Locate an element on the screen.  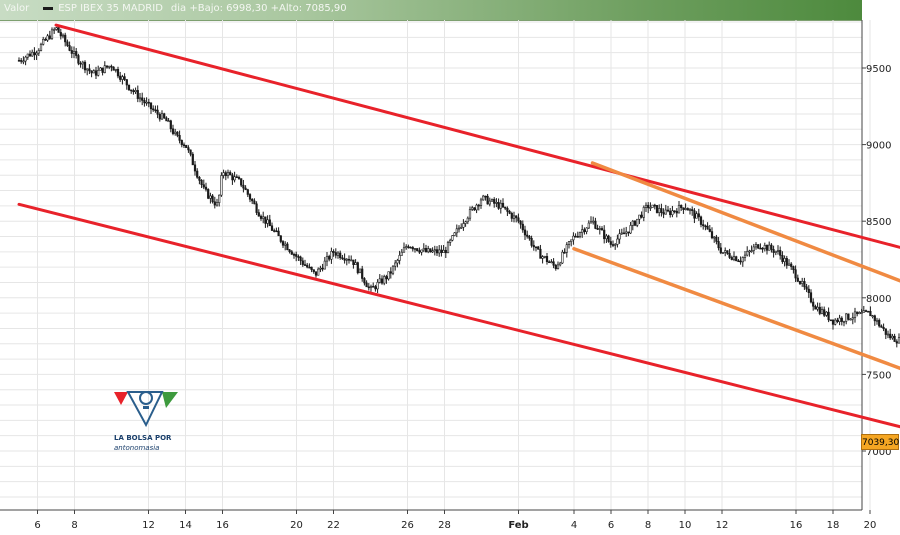
logo-text-line2: antonomasia is located at coordinates (137, 448).